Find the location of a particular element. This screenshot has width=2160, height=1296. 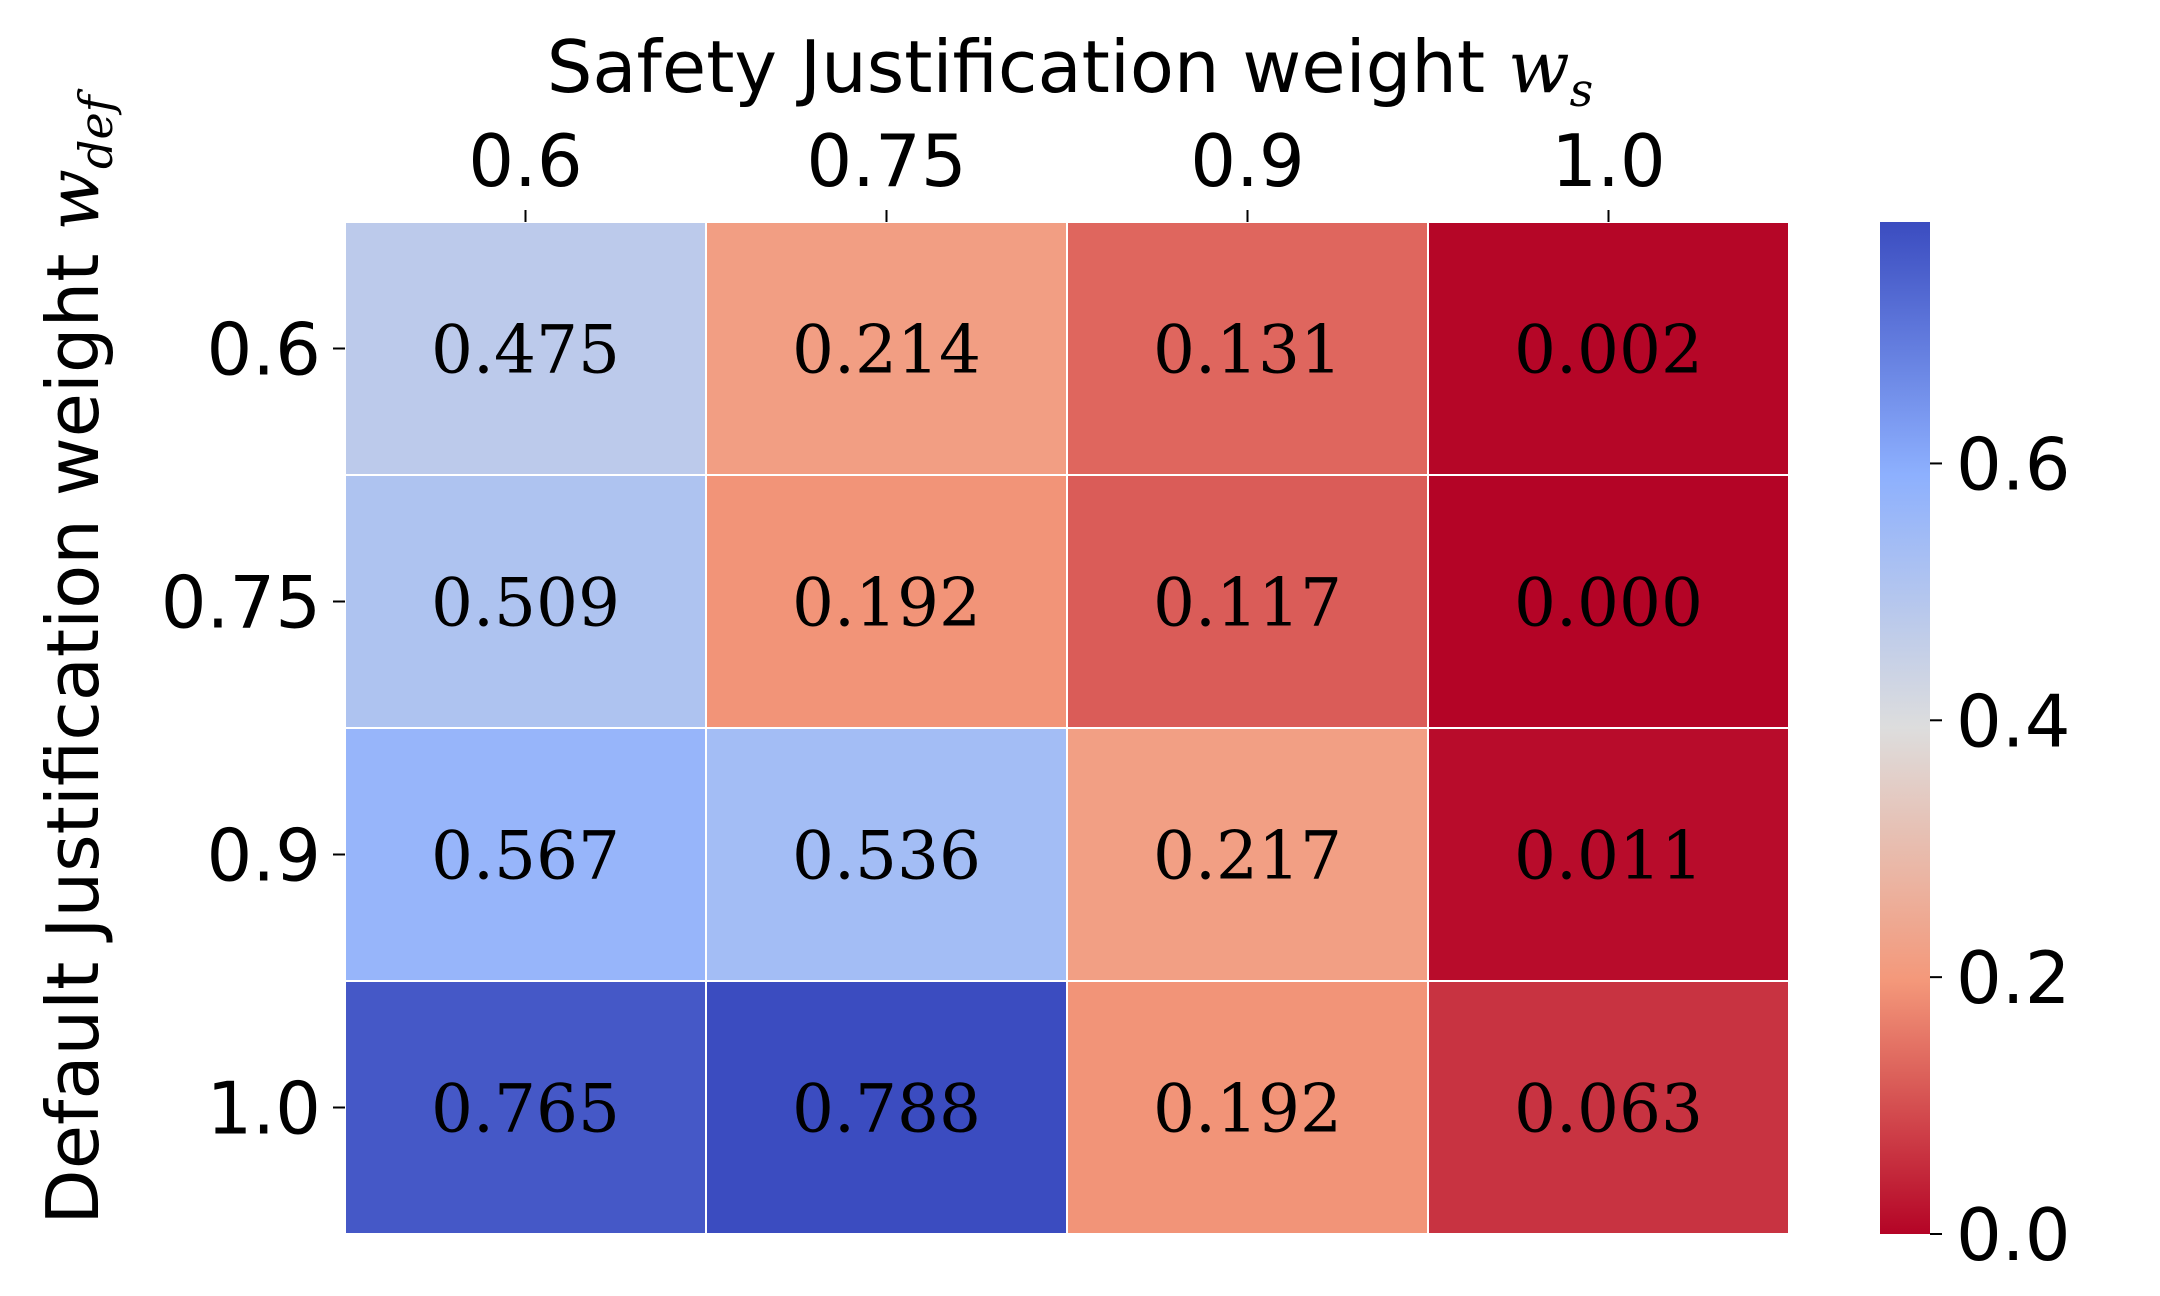

x-tick-label: 0.9 is located at coordinates (1247, 161).